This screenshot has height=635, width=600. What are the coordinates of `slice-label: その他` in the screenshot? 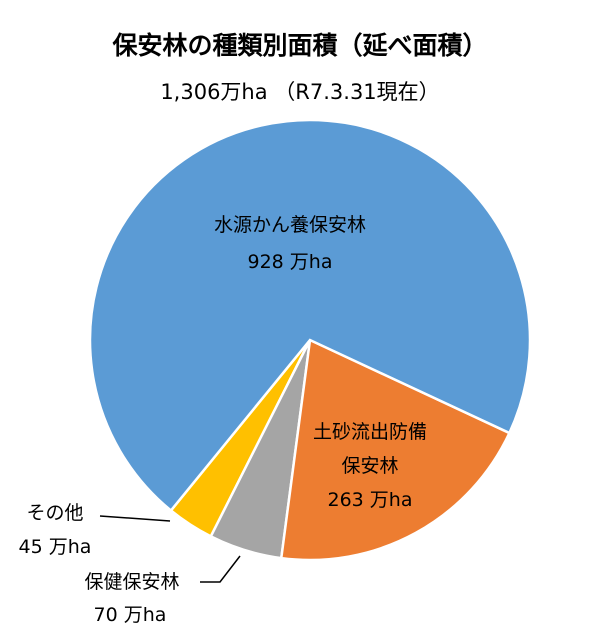 It's located at (55, 513).